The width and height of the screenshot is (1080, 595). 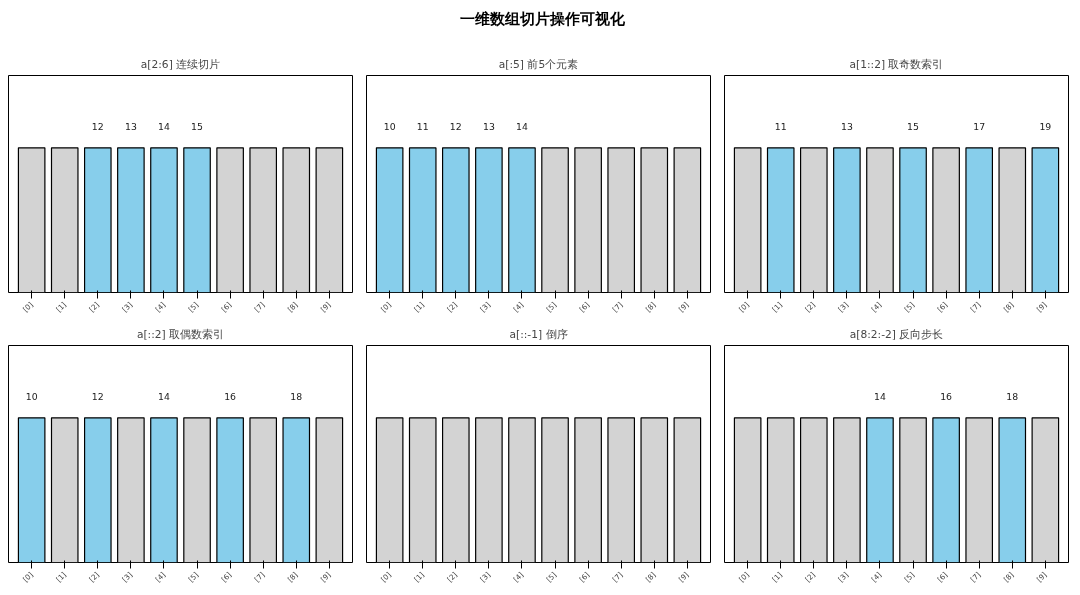 What do you see at coordinates (896, 334) in the screenshot?
I see `chart-title: a[8:2:-2] 反向步长` at bounding box center [896, 334].